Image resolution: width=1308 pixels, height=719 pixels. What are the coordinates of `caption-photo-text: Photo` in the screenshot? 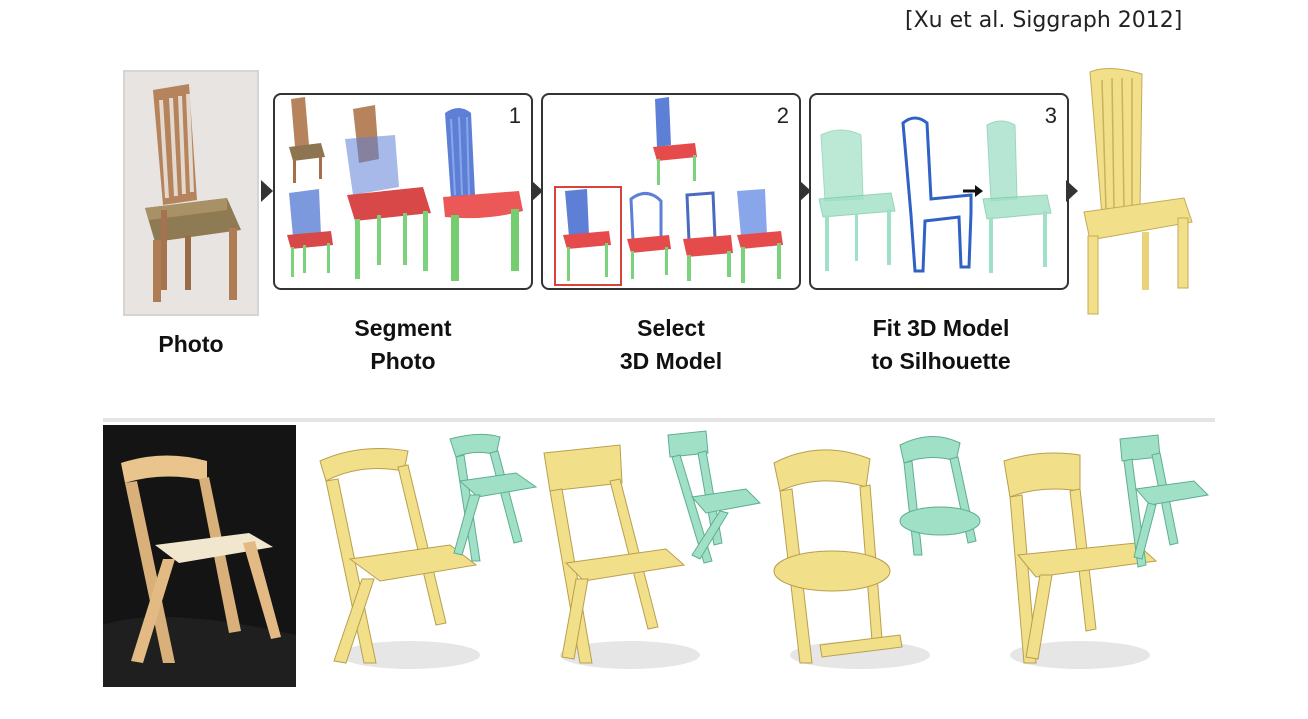 It's located at (191, 344).